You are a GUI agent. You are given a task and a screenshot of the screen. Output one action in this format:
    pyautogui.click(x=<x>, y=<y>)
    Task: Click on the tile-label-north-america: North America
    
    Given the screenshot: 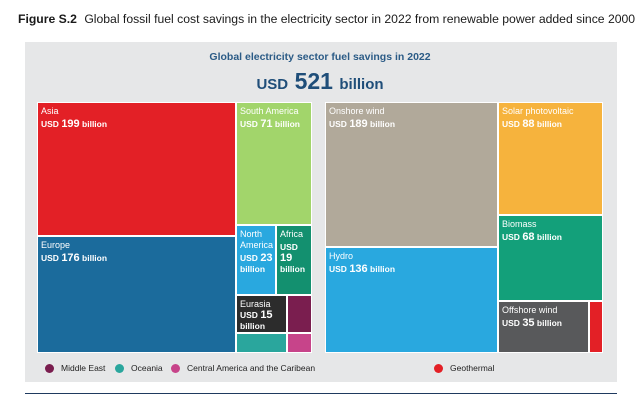 What is the action you would take?
    pyautogui.click(x=257, y=239)
    